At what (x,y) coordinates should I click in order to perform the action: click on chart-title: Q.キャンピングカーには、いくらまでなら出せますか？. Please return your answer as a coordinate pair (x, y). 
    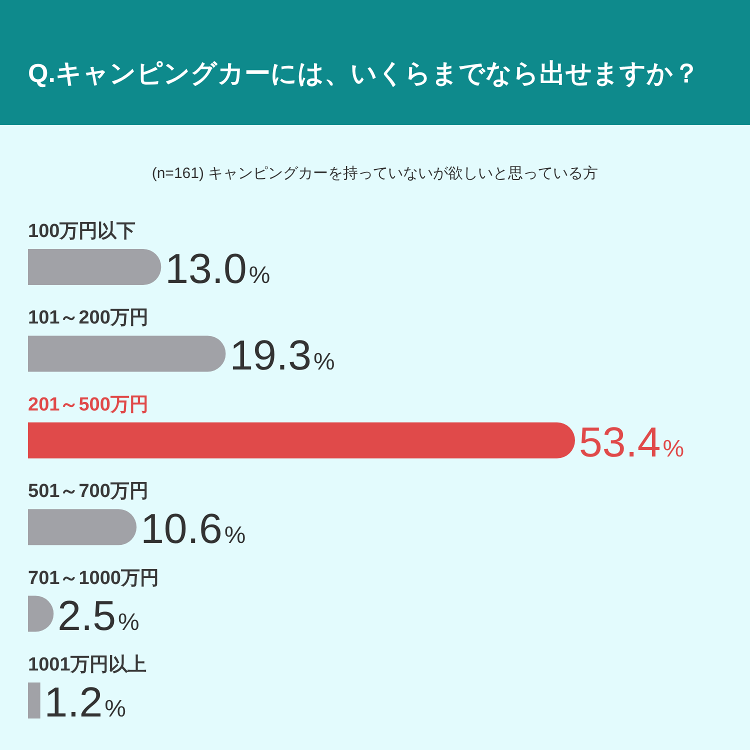
    Looking at the image, I should click on (364, 73).